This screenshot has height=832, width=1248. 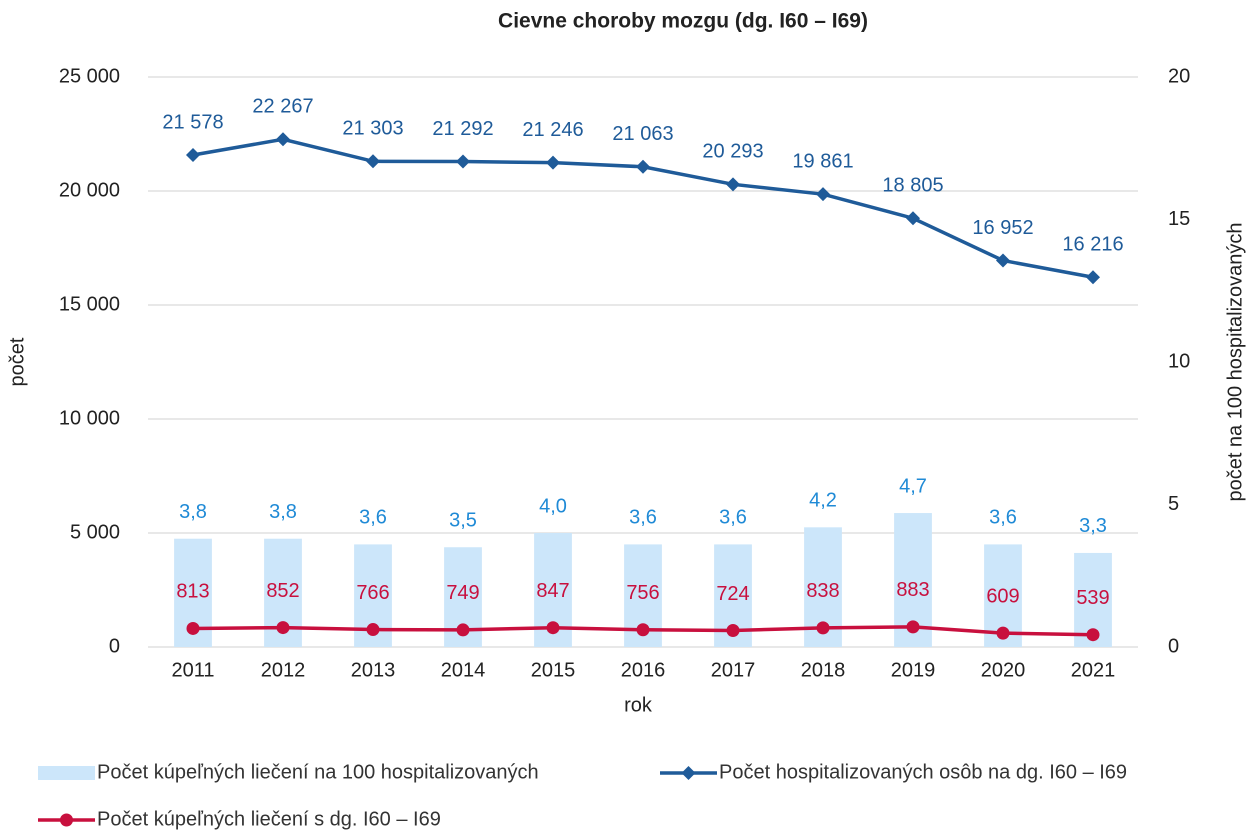 What do you see at coordinates (462, 593) in the screenshot?
I see `data-label: 749` at bounding box center [462, 593].